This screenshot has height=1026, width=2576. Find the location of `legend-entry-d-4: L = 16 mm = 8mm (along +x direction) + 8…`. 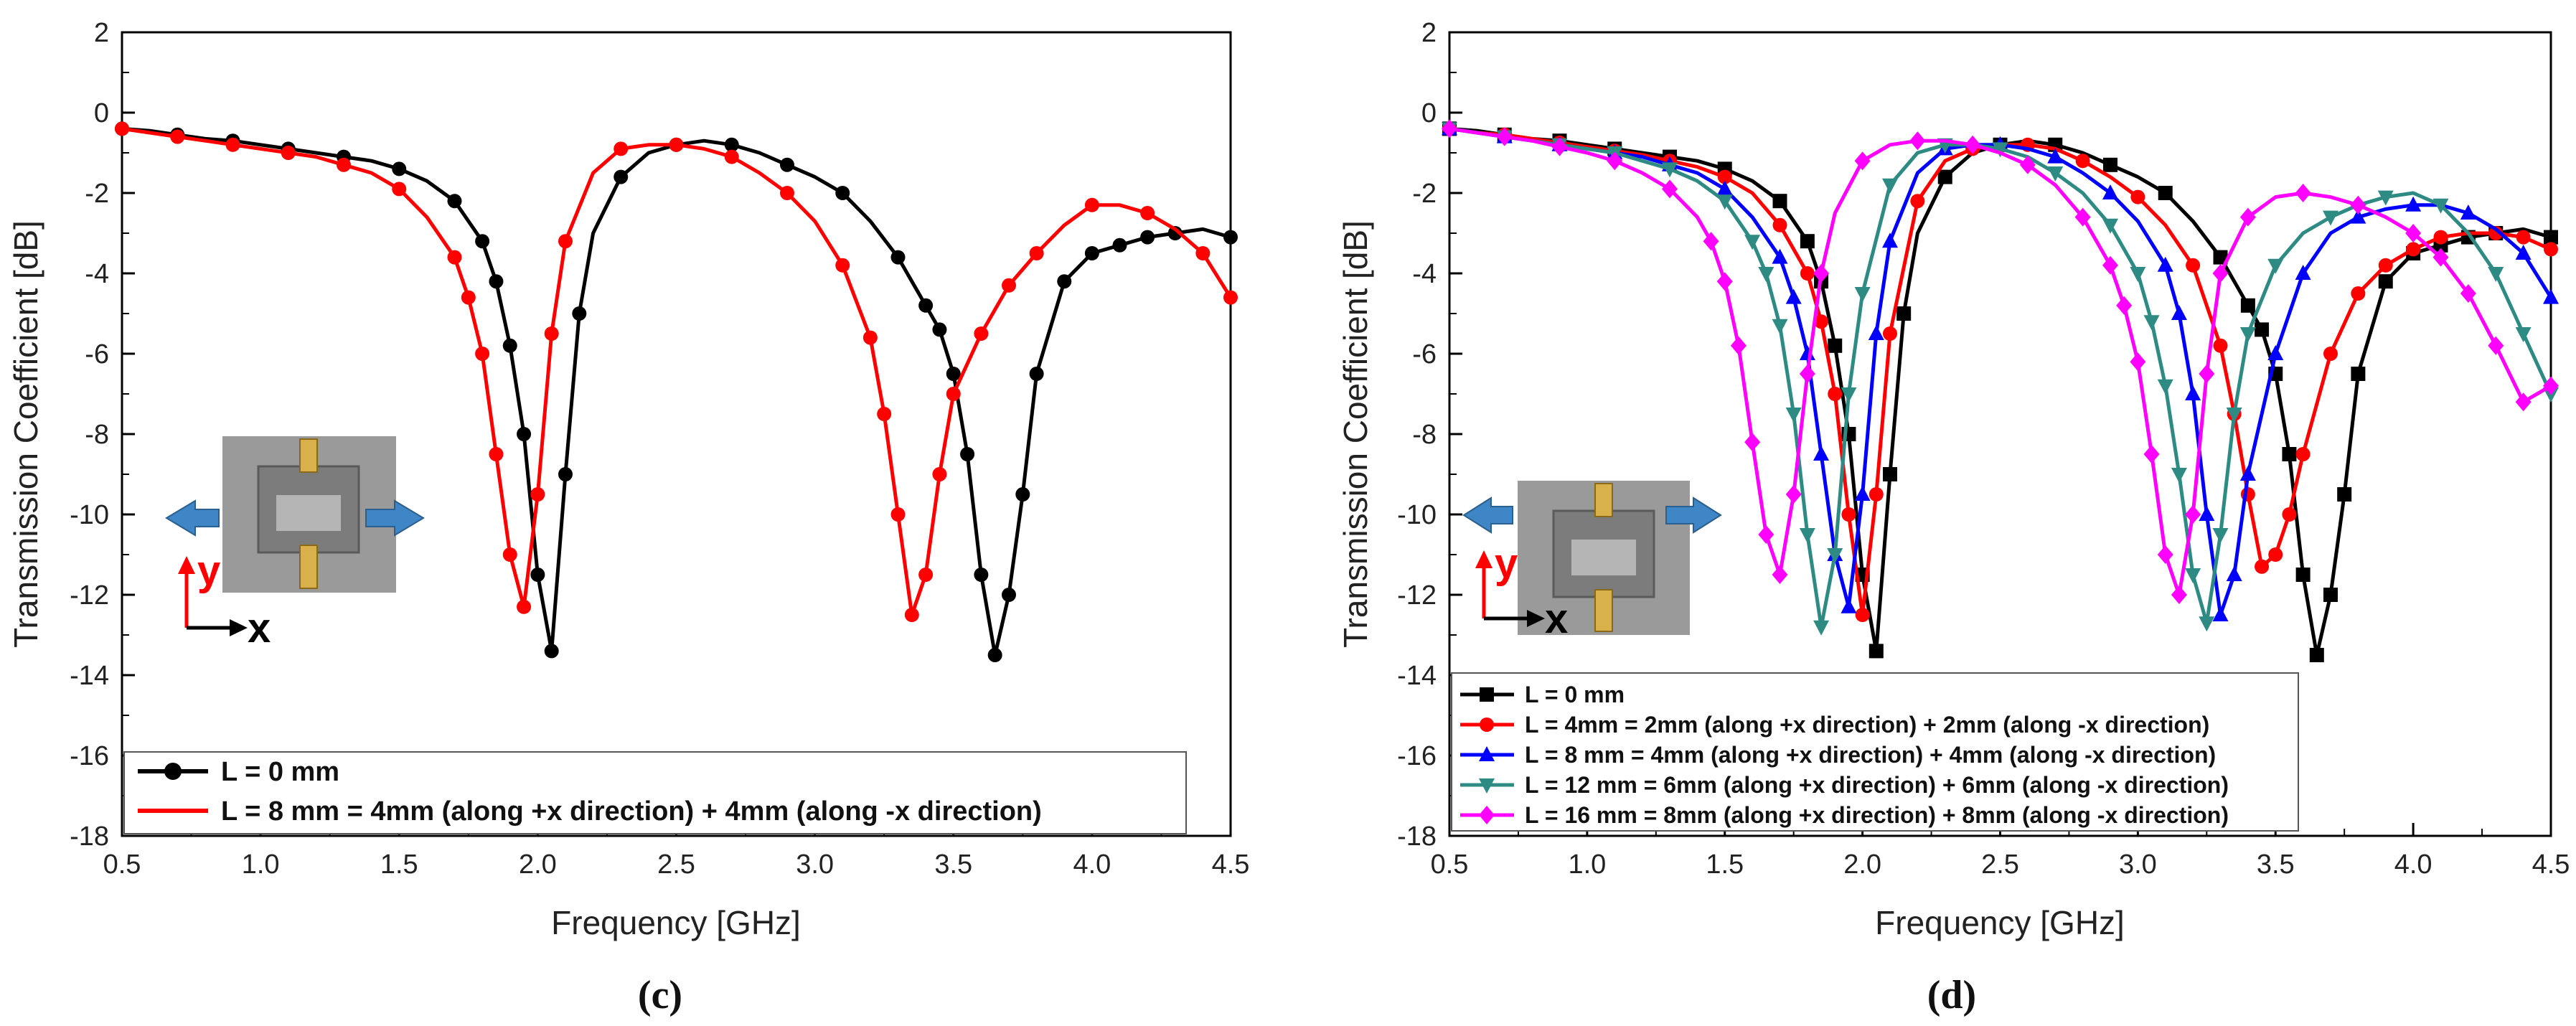

legend-entry-d-4: L = 16 mm = 8mm (along +x direction) + 8… is located at coordinates (1844, 815).